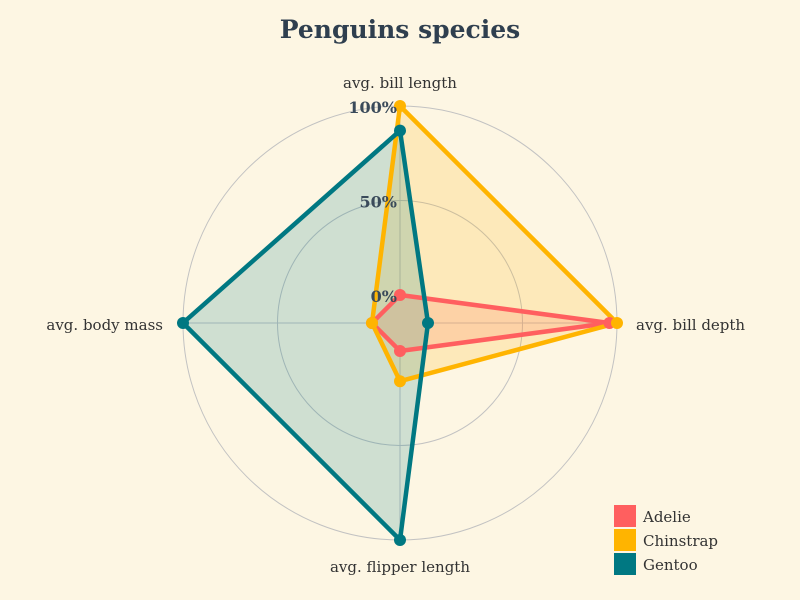 The height and width of the screenshot is (600, 800). I want to click on axis-label-bill-depth: avg. bill depth, so click(690, 325).